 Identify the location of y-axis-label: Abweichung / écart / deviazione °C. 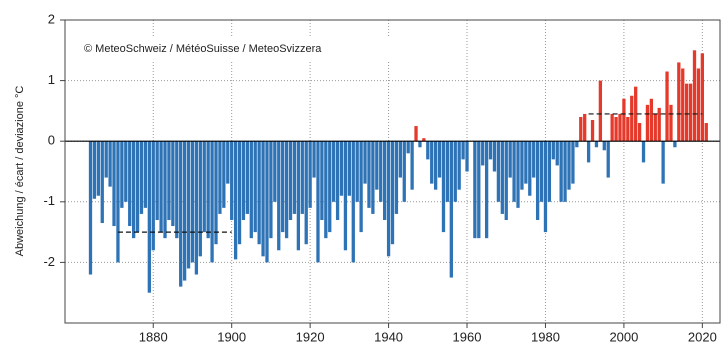
(20, 171).